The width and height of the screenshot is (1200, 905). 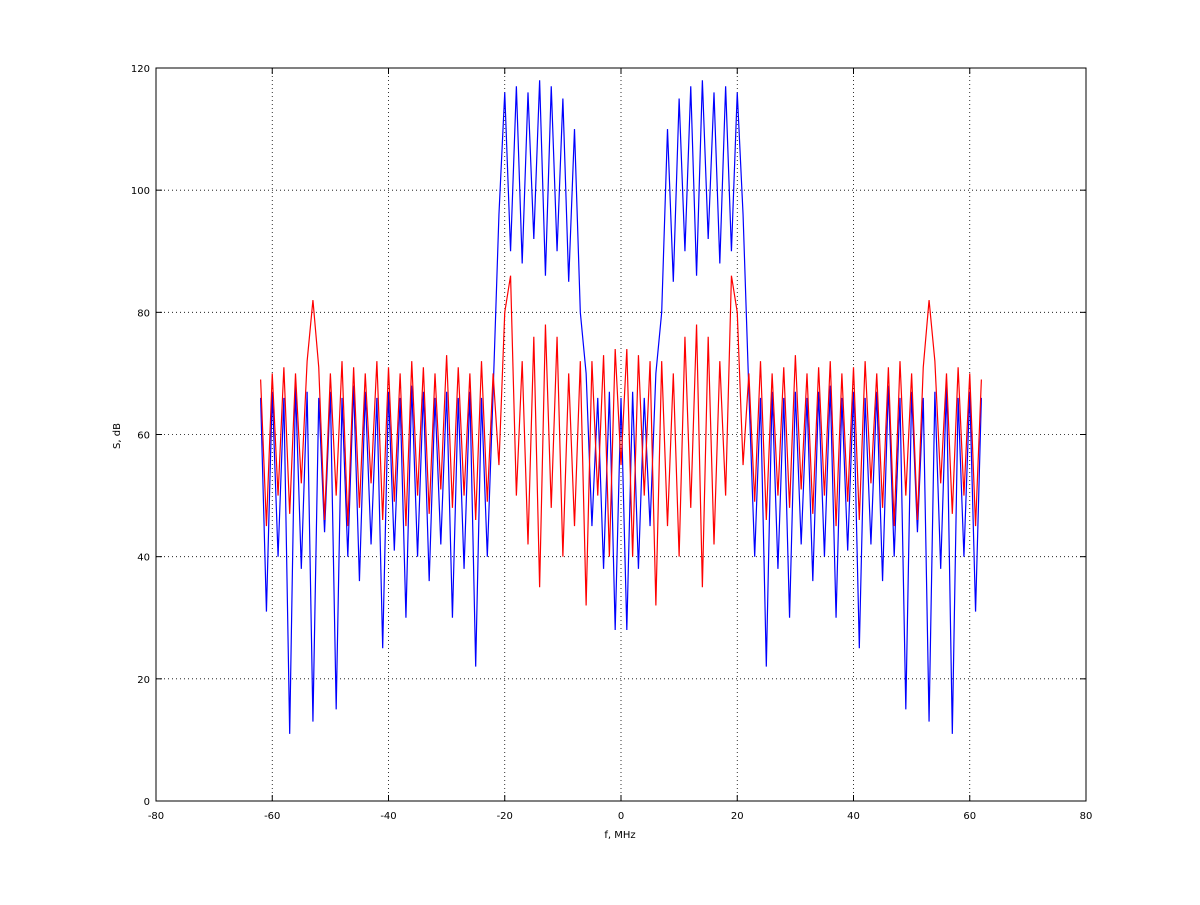 What do you see at coordinates (853, 816) in the screenshot?
I see `x-tick-label: 40` at bounding box center [853, 816].